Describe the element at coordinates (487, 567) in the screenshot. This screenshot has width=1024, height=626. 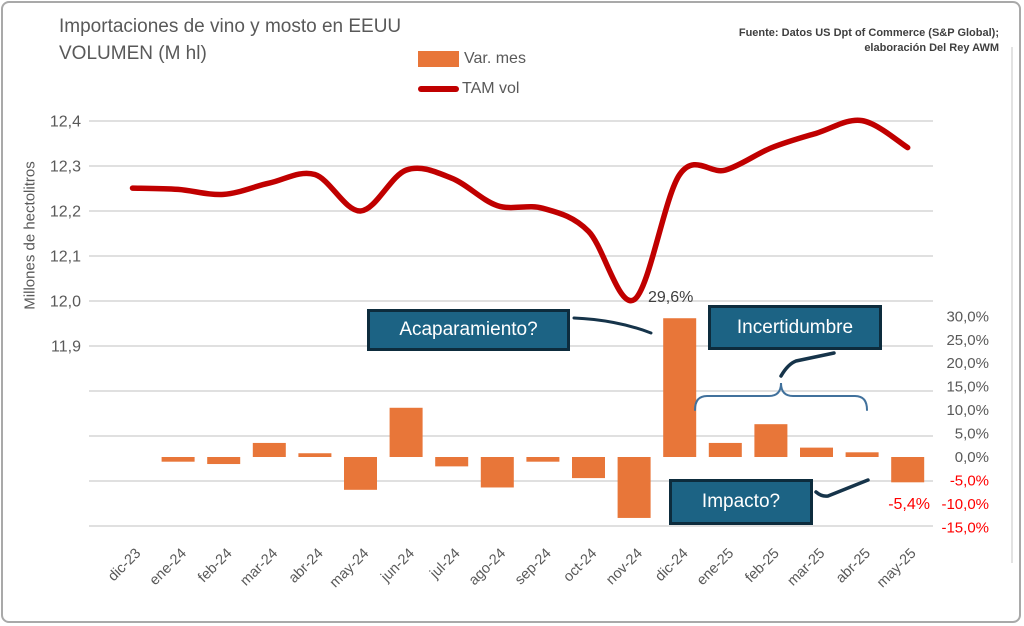
I see `x-axis-label: ago-24` at that location.